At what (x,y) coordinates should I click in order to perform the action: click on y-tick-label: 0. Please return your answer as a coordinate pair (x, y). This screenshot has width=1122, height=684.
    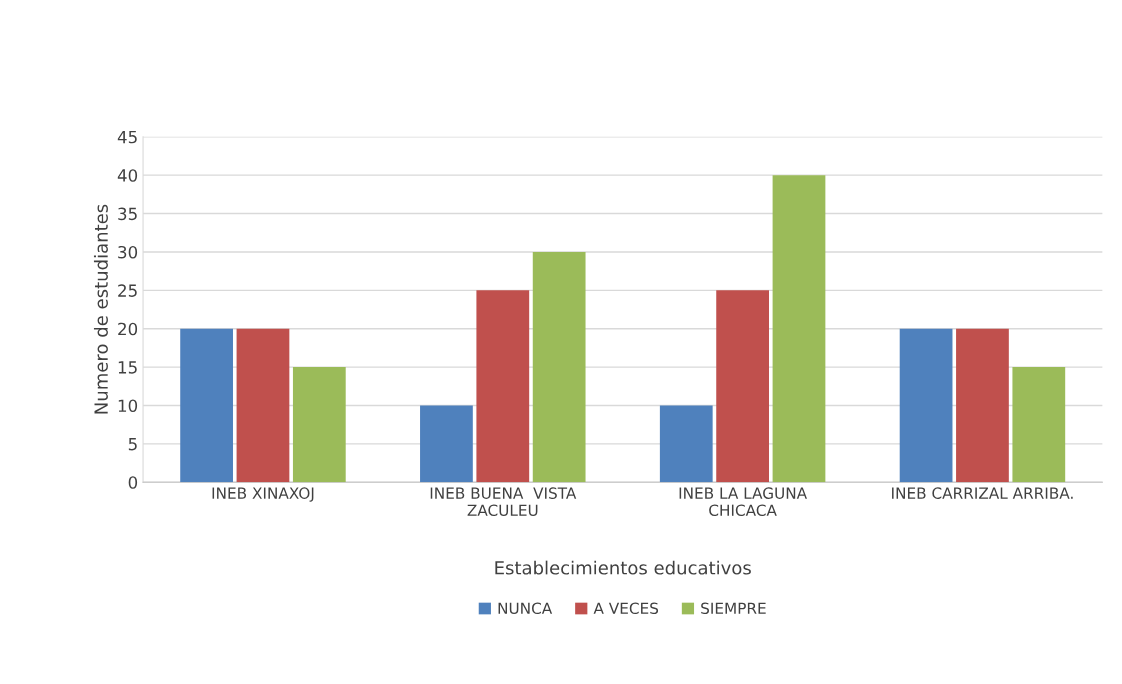
    Looking at the image, I should click on (133, 482).